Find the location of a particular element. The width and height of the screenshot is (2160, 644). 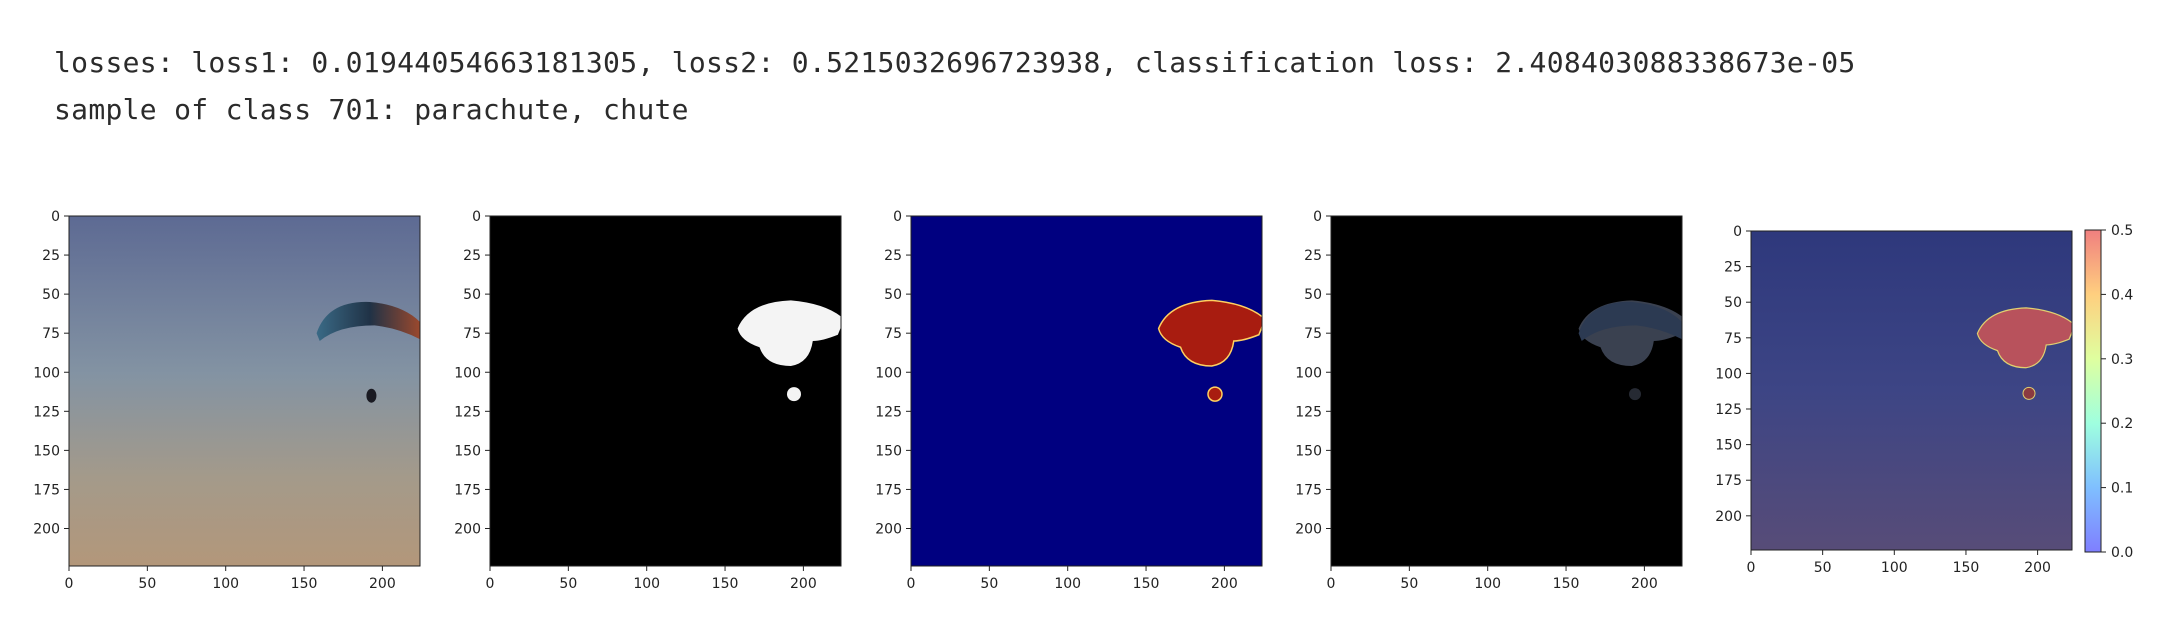

panel-3: 0 50 100 150 200 0 25 50 75 100 125 150 175 200 is located at coordinates (1069, 400).